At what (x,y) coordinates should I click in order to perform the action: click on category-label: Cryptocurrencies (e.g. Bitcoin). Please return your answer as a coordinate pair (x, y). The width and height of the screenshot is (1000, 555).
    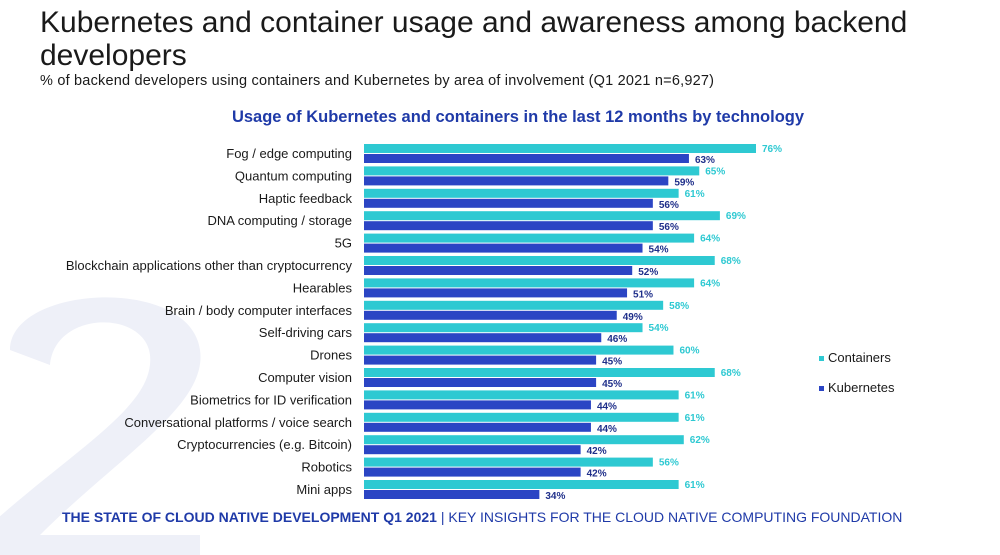
    Looking at the image, I should click on (264, 444).